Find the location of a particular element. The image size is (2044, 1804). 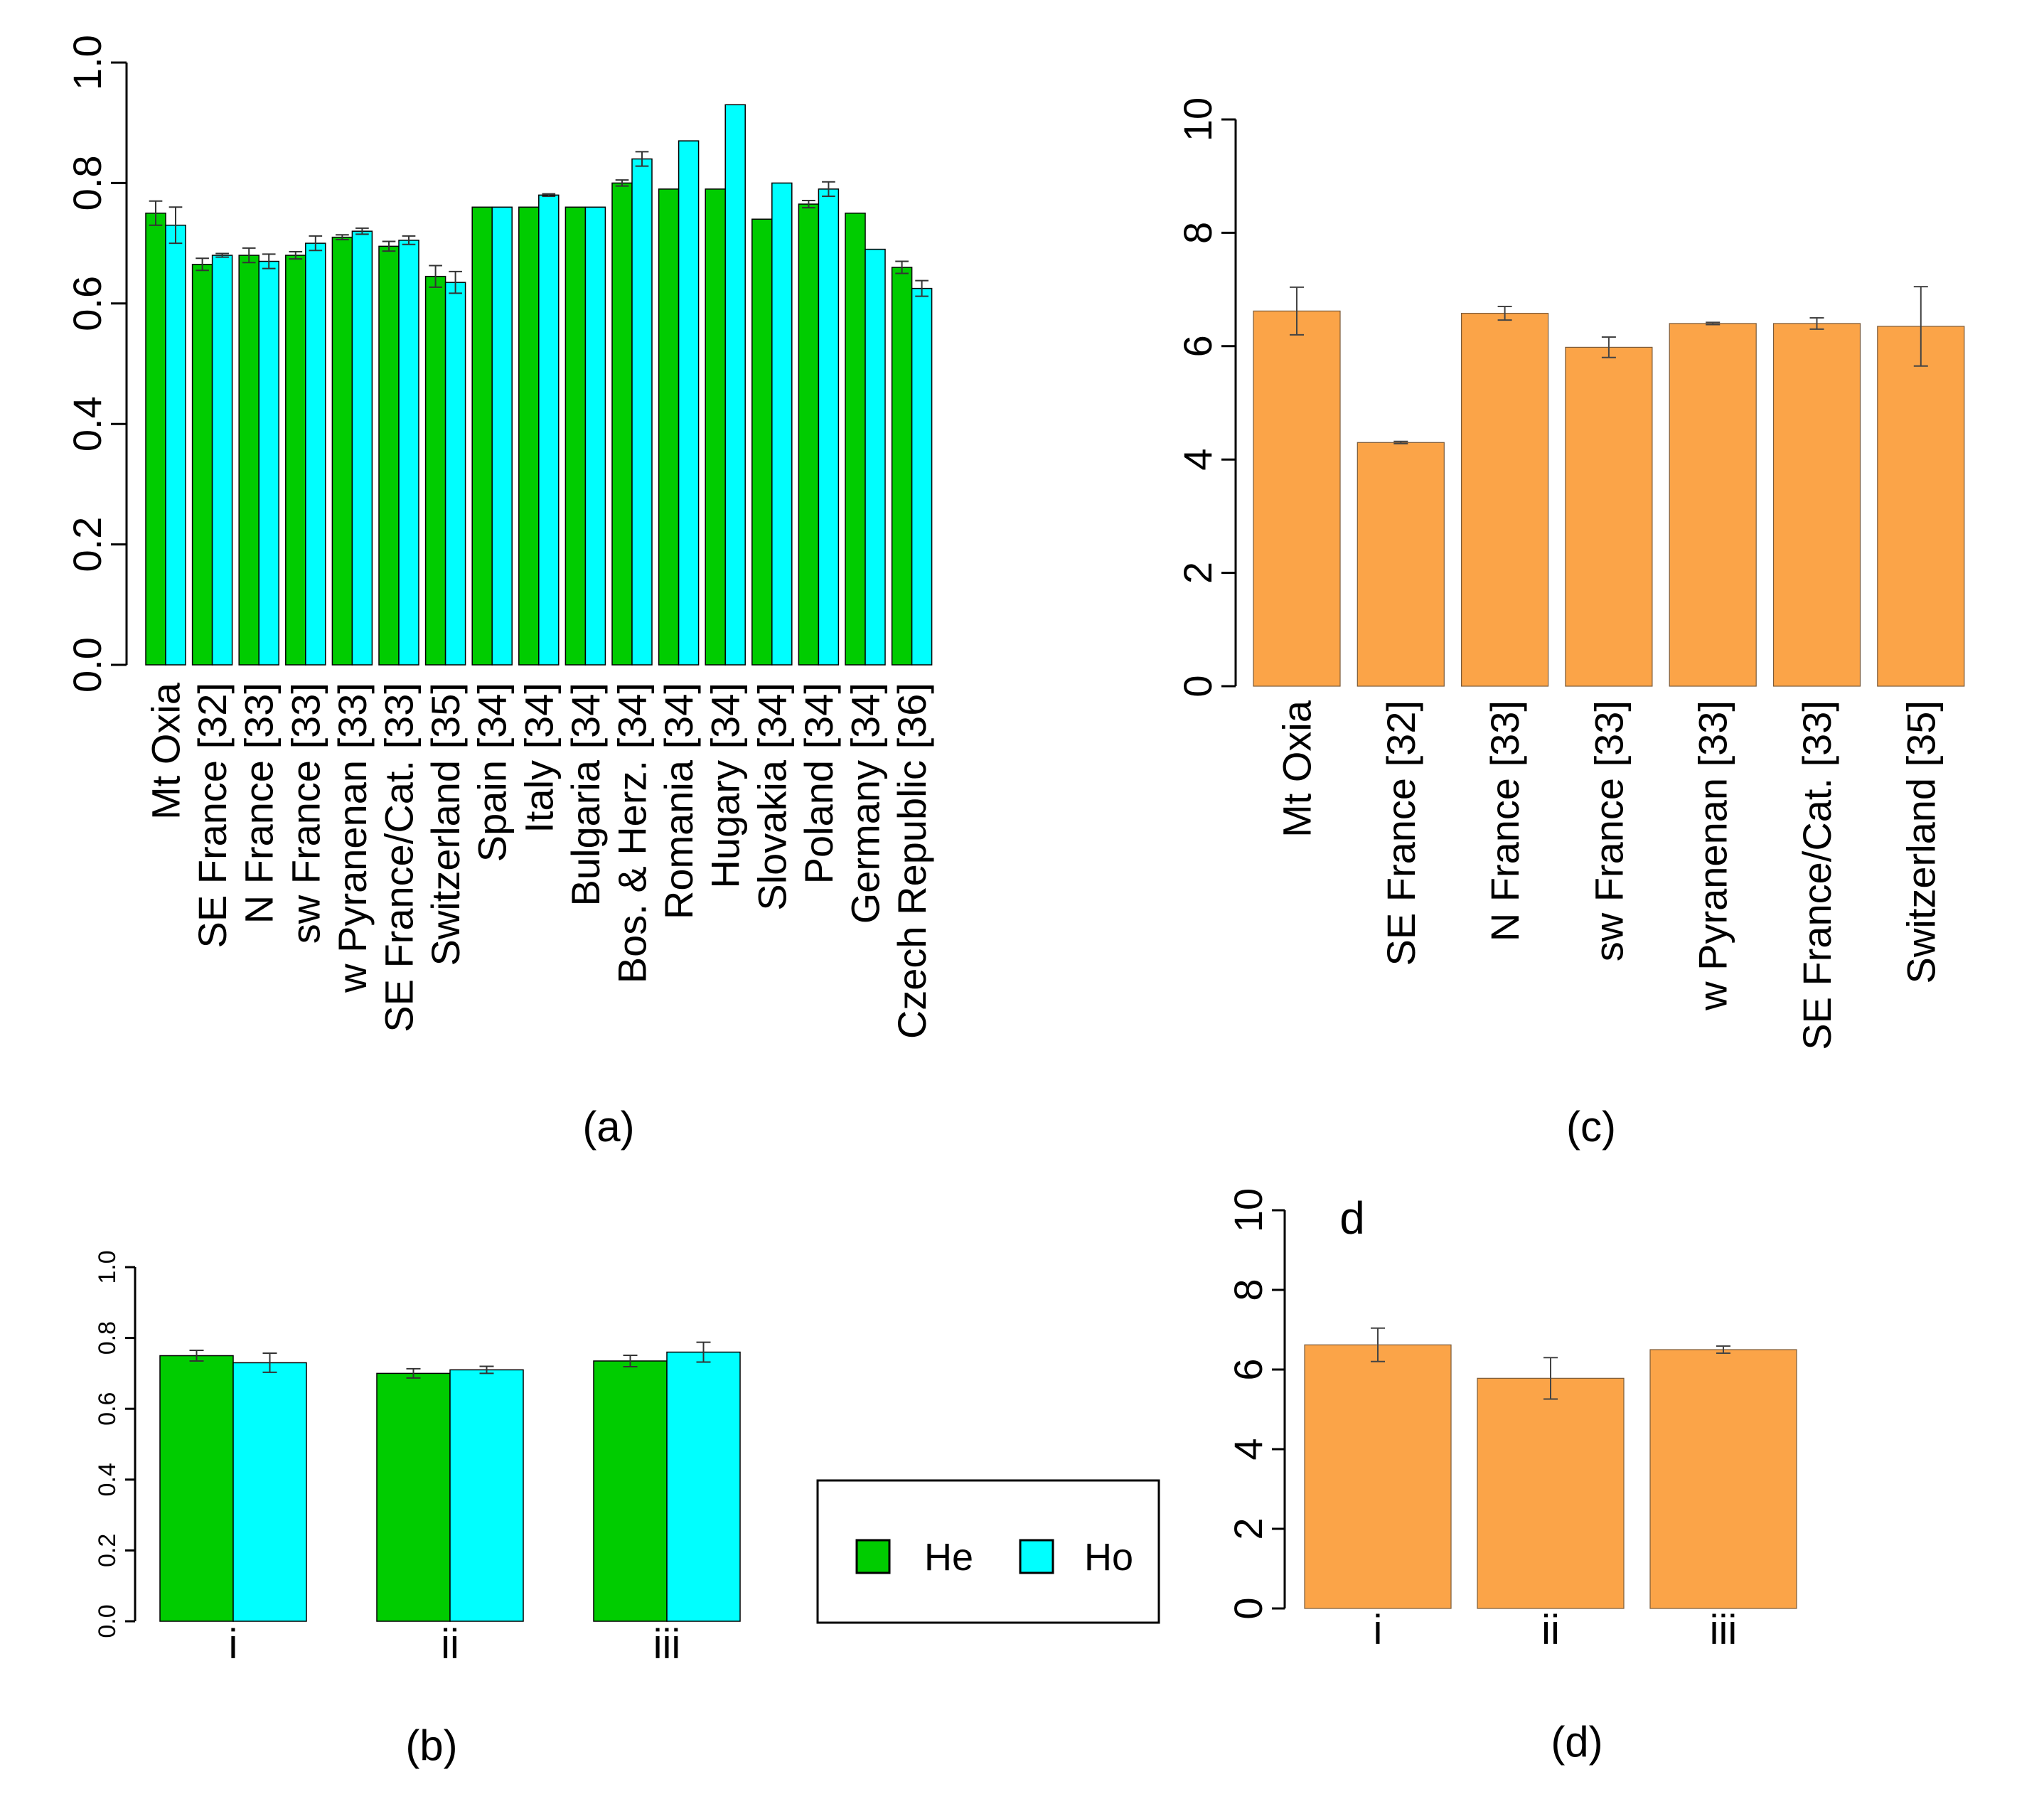

panel-b-chart: 0.00.20.40.60.81.0i ii iii is located at coordinates (417, 1458).